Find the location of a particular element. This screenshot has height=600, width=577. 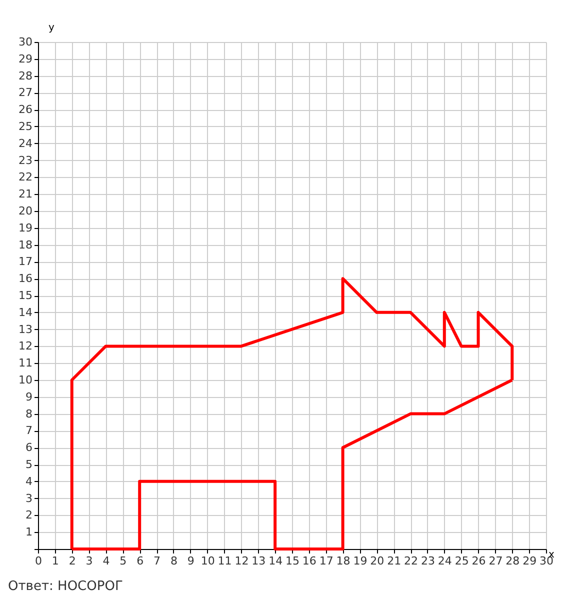

y-tick-label: 28 is located at coordinates (25, 75).